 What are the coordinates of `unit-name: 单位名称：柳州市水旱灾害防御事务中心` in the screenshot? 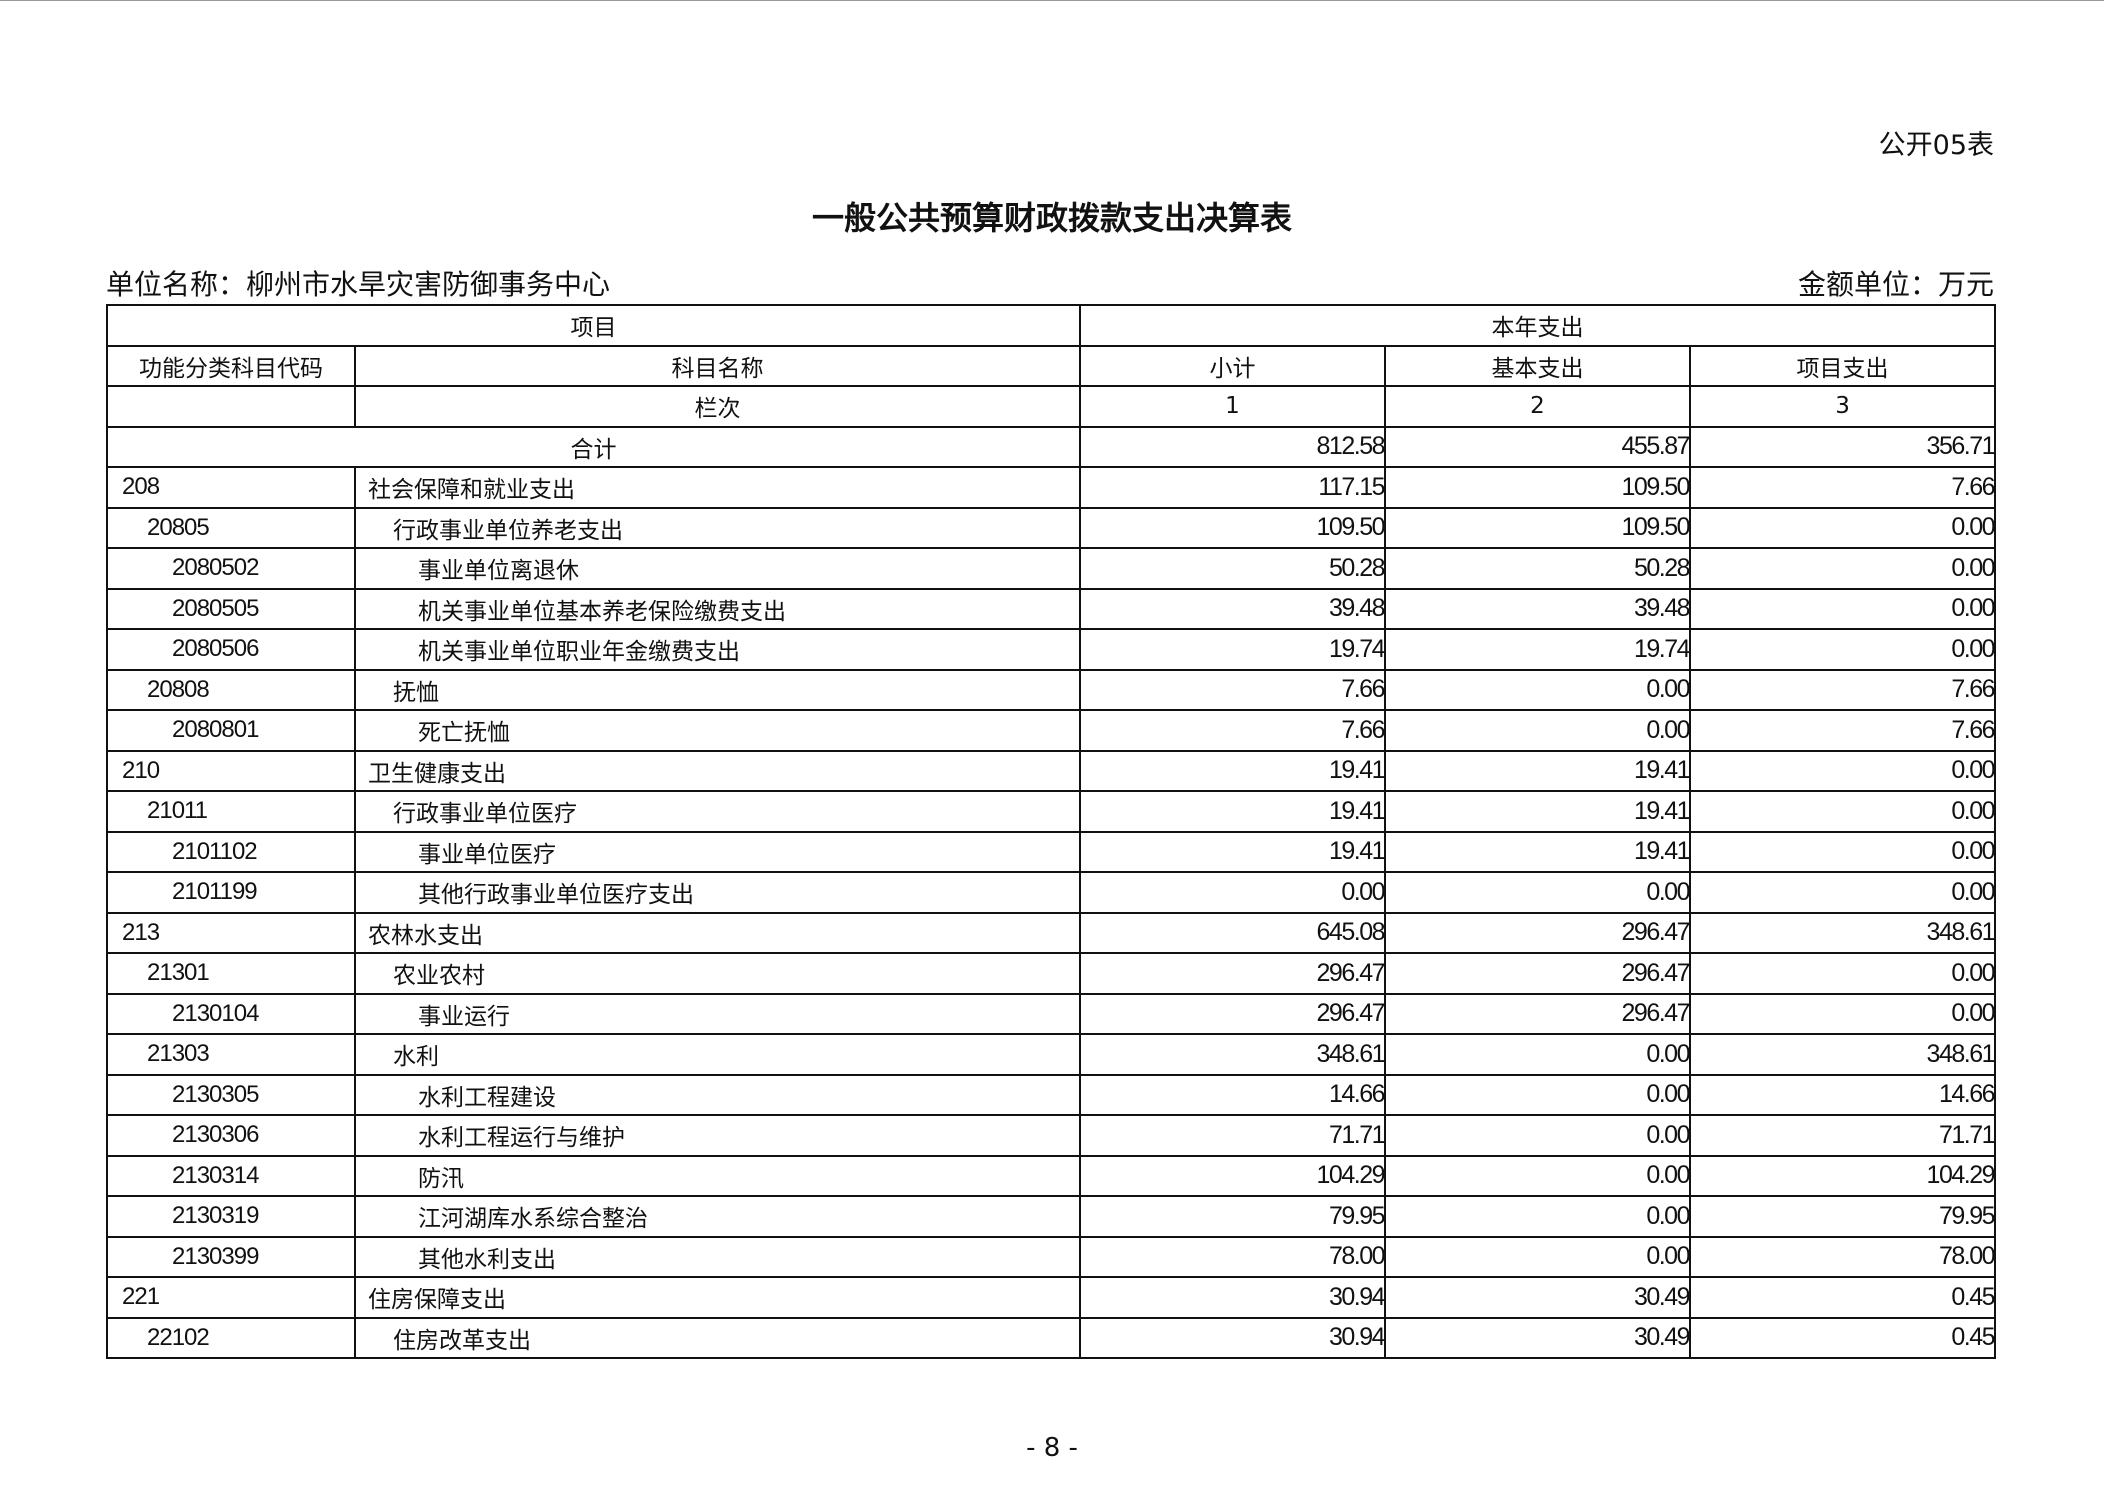 It's located at (358, 284).